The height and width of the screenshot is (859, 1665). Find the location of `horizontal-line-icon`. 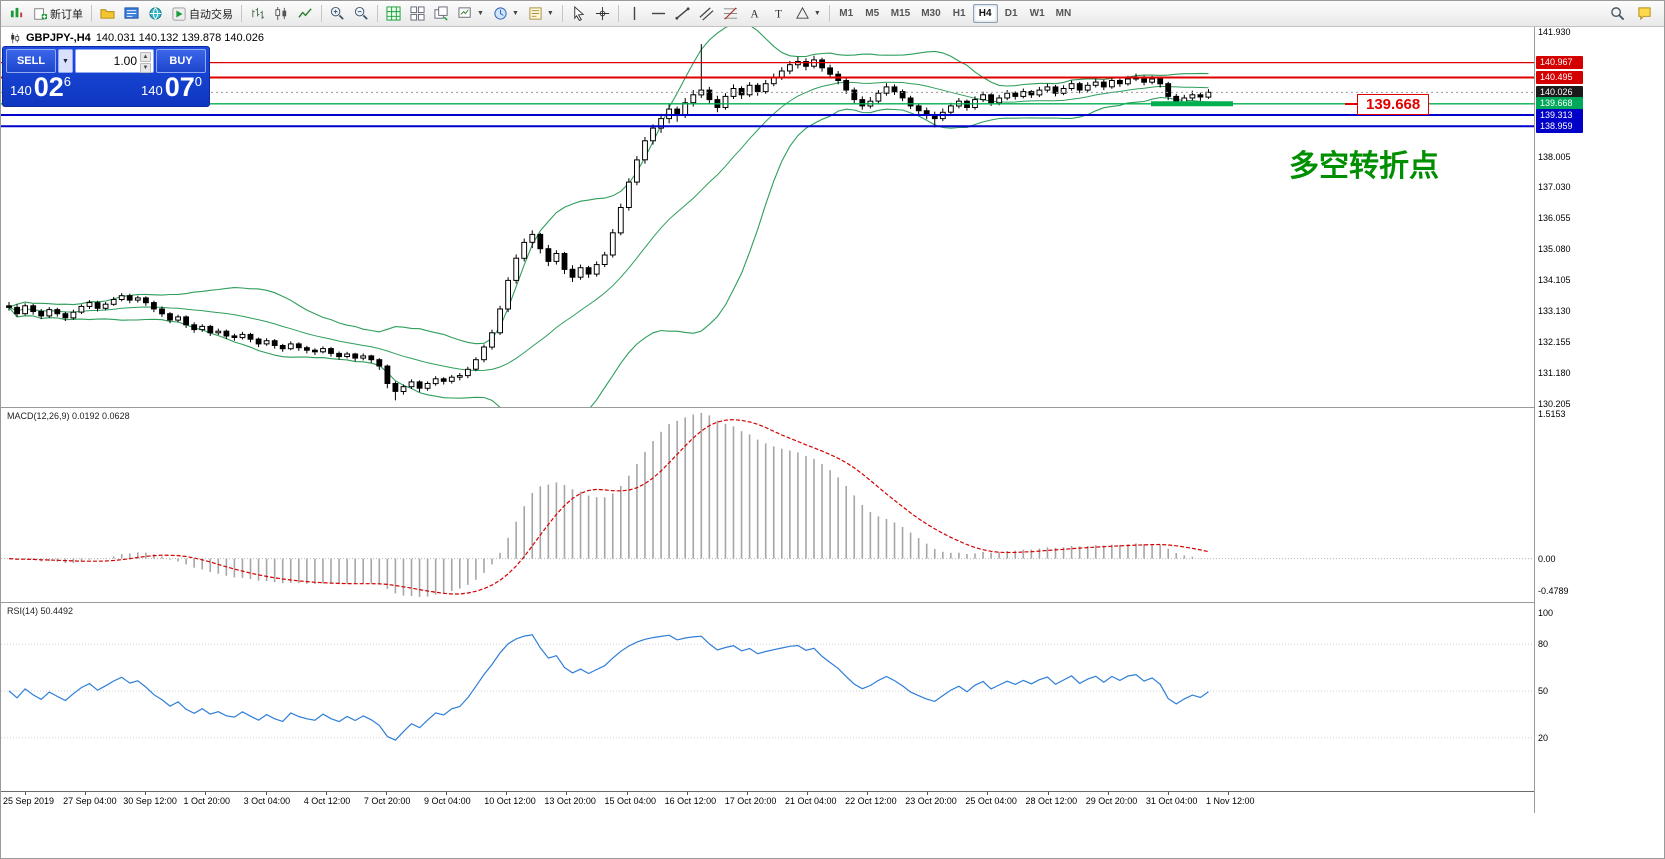

horizontal-line-icon is located at coordinates (658, 13).